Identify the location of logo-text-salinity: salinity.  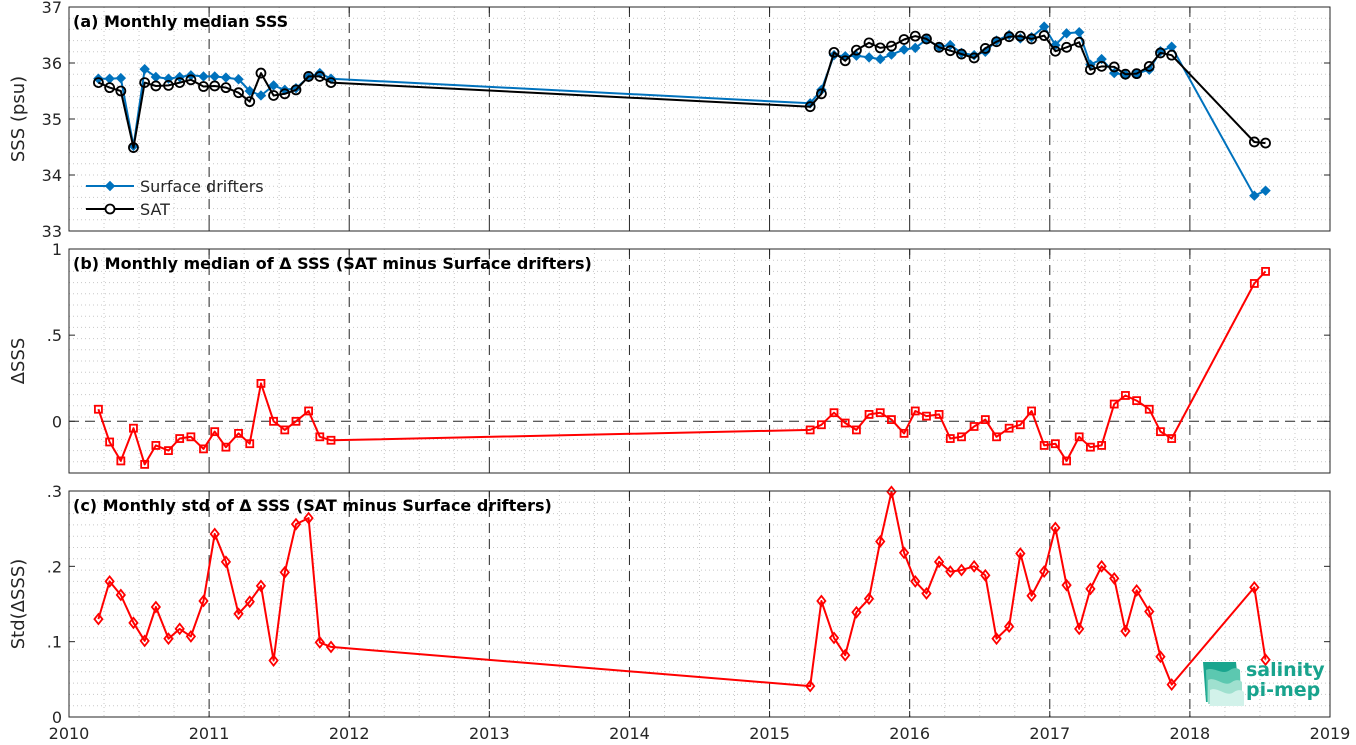
(1285, 670).